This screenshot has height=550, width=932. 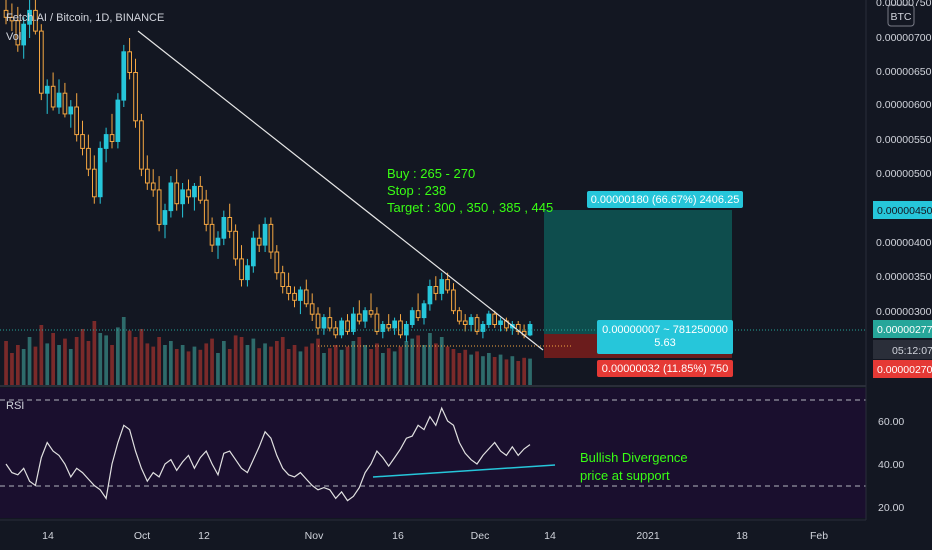 What do you see at coordinates (904, 72) in the screenshot?
I see `price-tick: 0.00000650` at bounding box center [904, 72].